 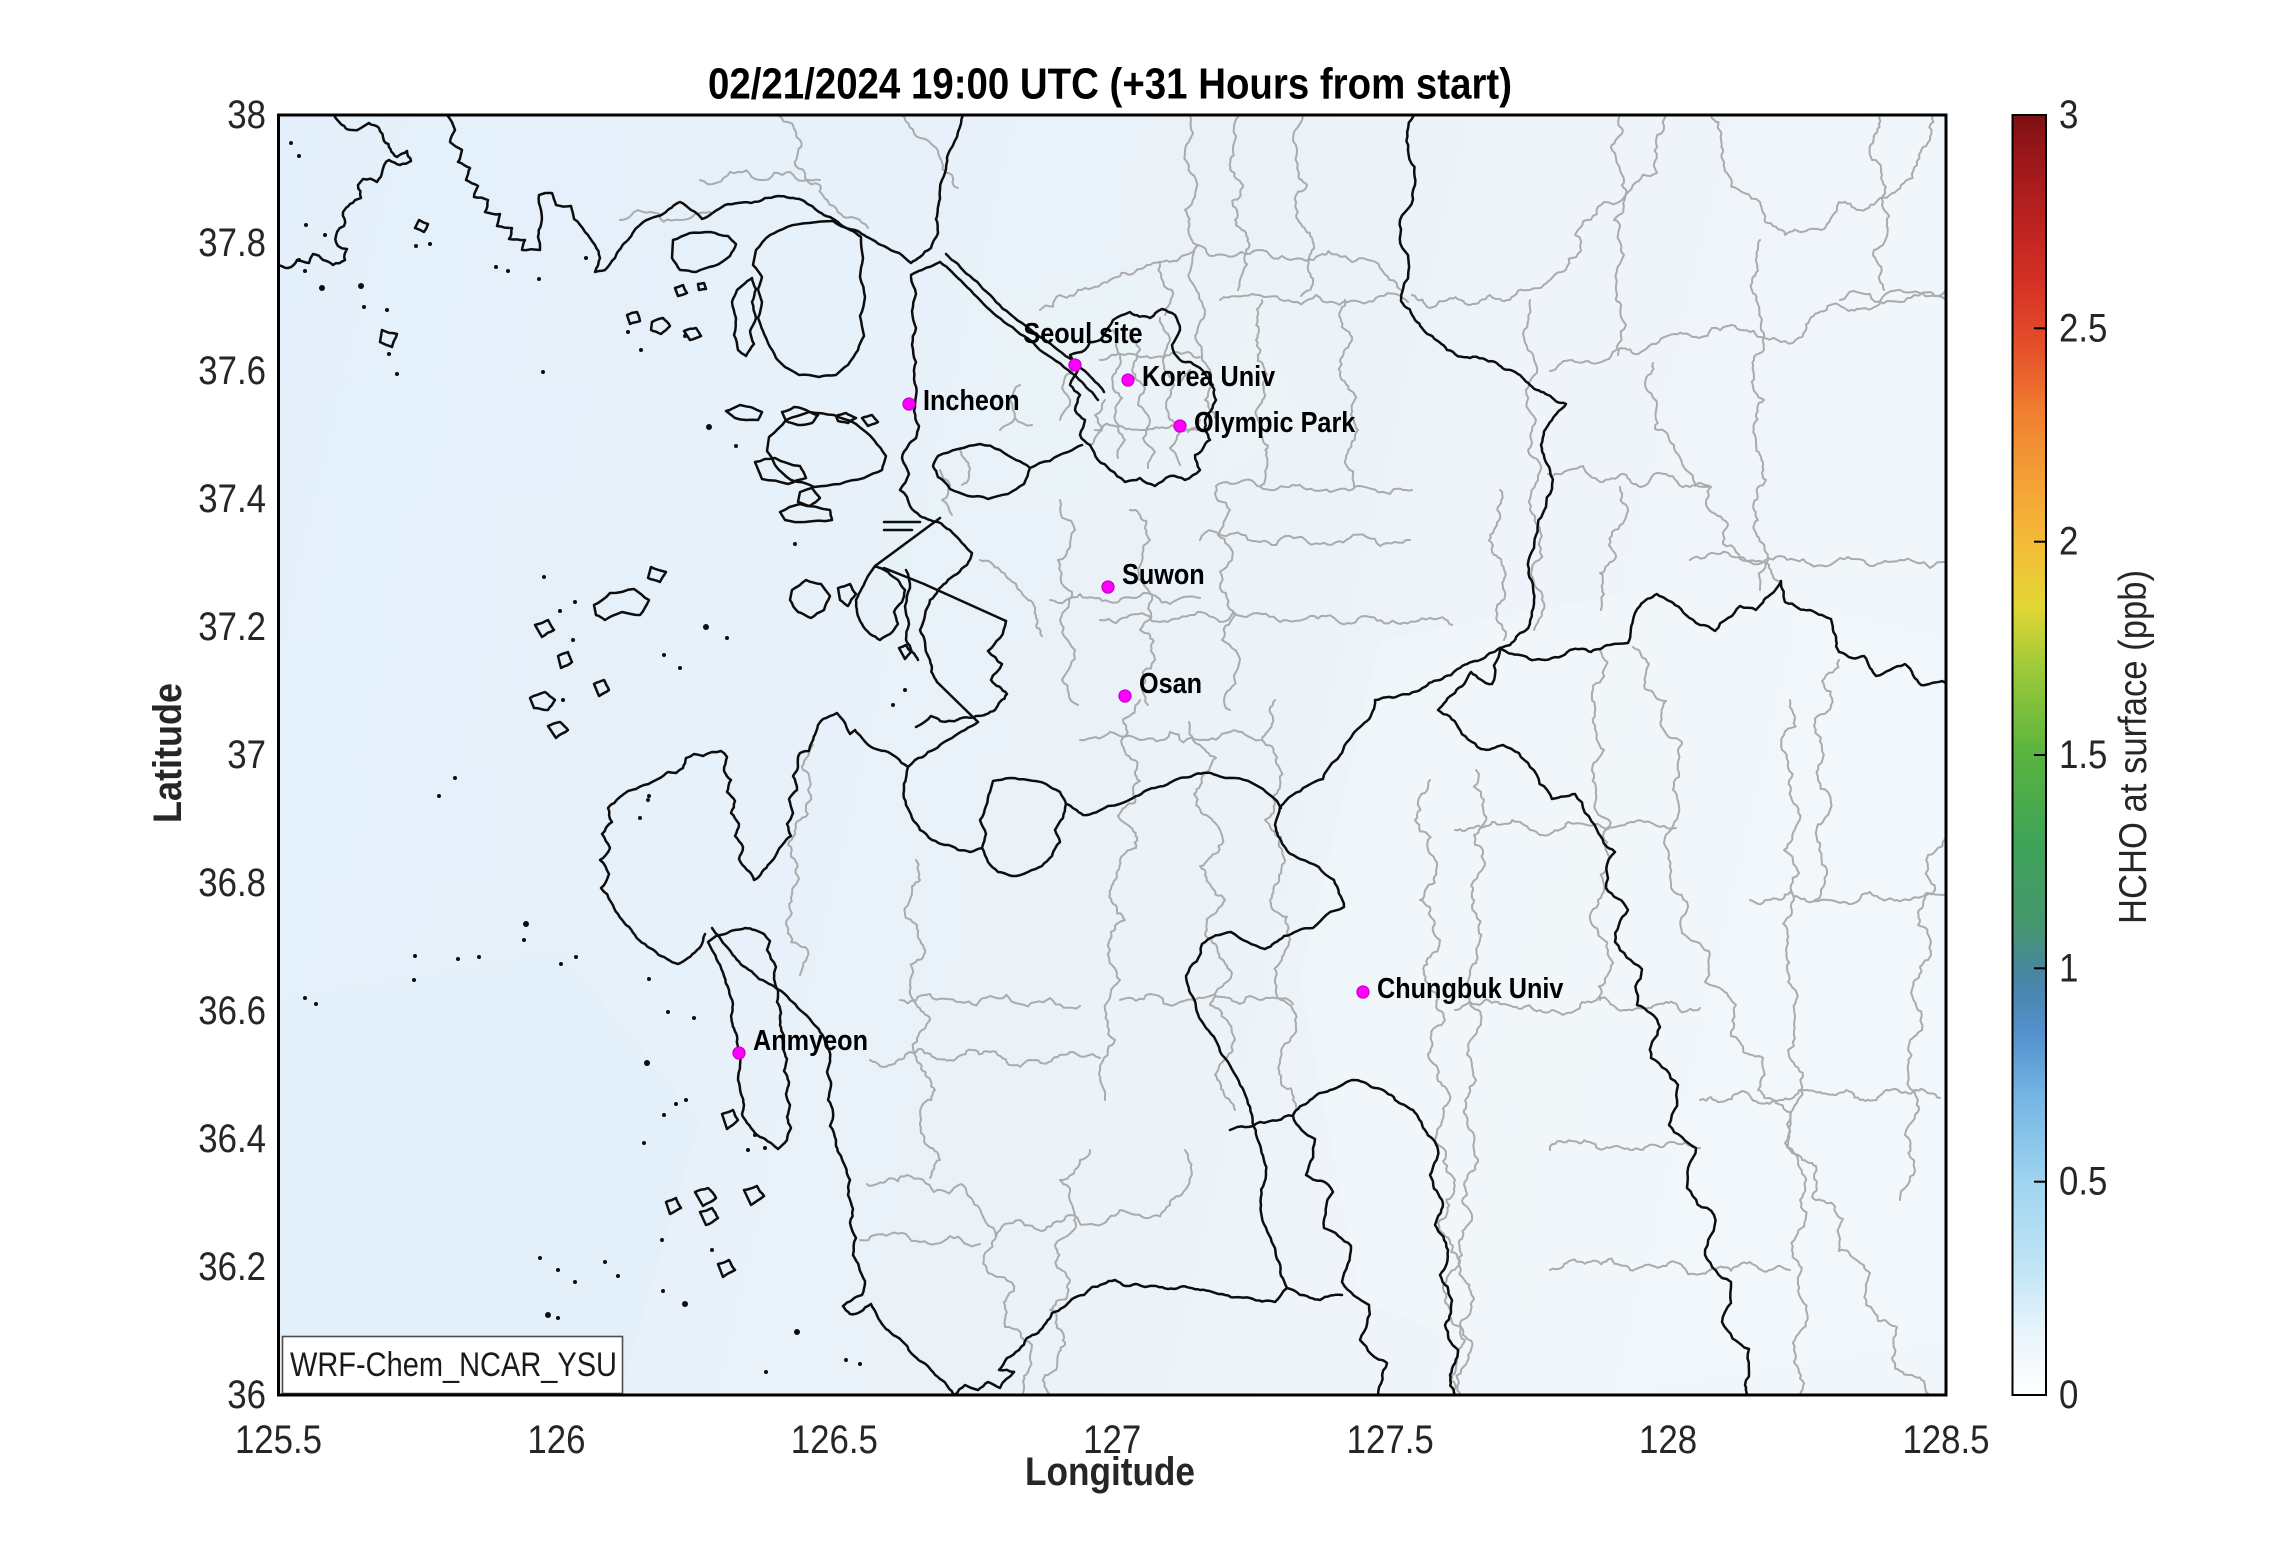 What do you see at coordinates (246, 115) in the screenshot?
I see `svg-text: 38` at bounding box center [246, 115].